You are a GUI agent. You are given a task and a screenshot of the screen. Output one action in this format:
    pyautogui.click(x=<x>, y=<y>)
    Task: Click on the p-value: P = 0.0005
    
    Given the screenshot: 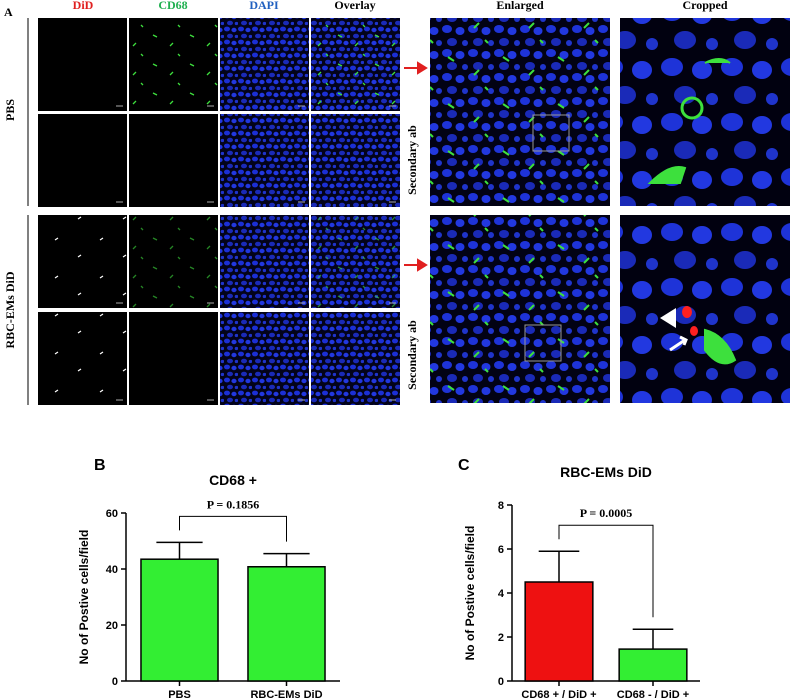 What is the action you would take?
    pyautogui.click(x=606, y=513)
    